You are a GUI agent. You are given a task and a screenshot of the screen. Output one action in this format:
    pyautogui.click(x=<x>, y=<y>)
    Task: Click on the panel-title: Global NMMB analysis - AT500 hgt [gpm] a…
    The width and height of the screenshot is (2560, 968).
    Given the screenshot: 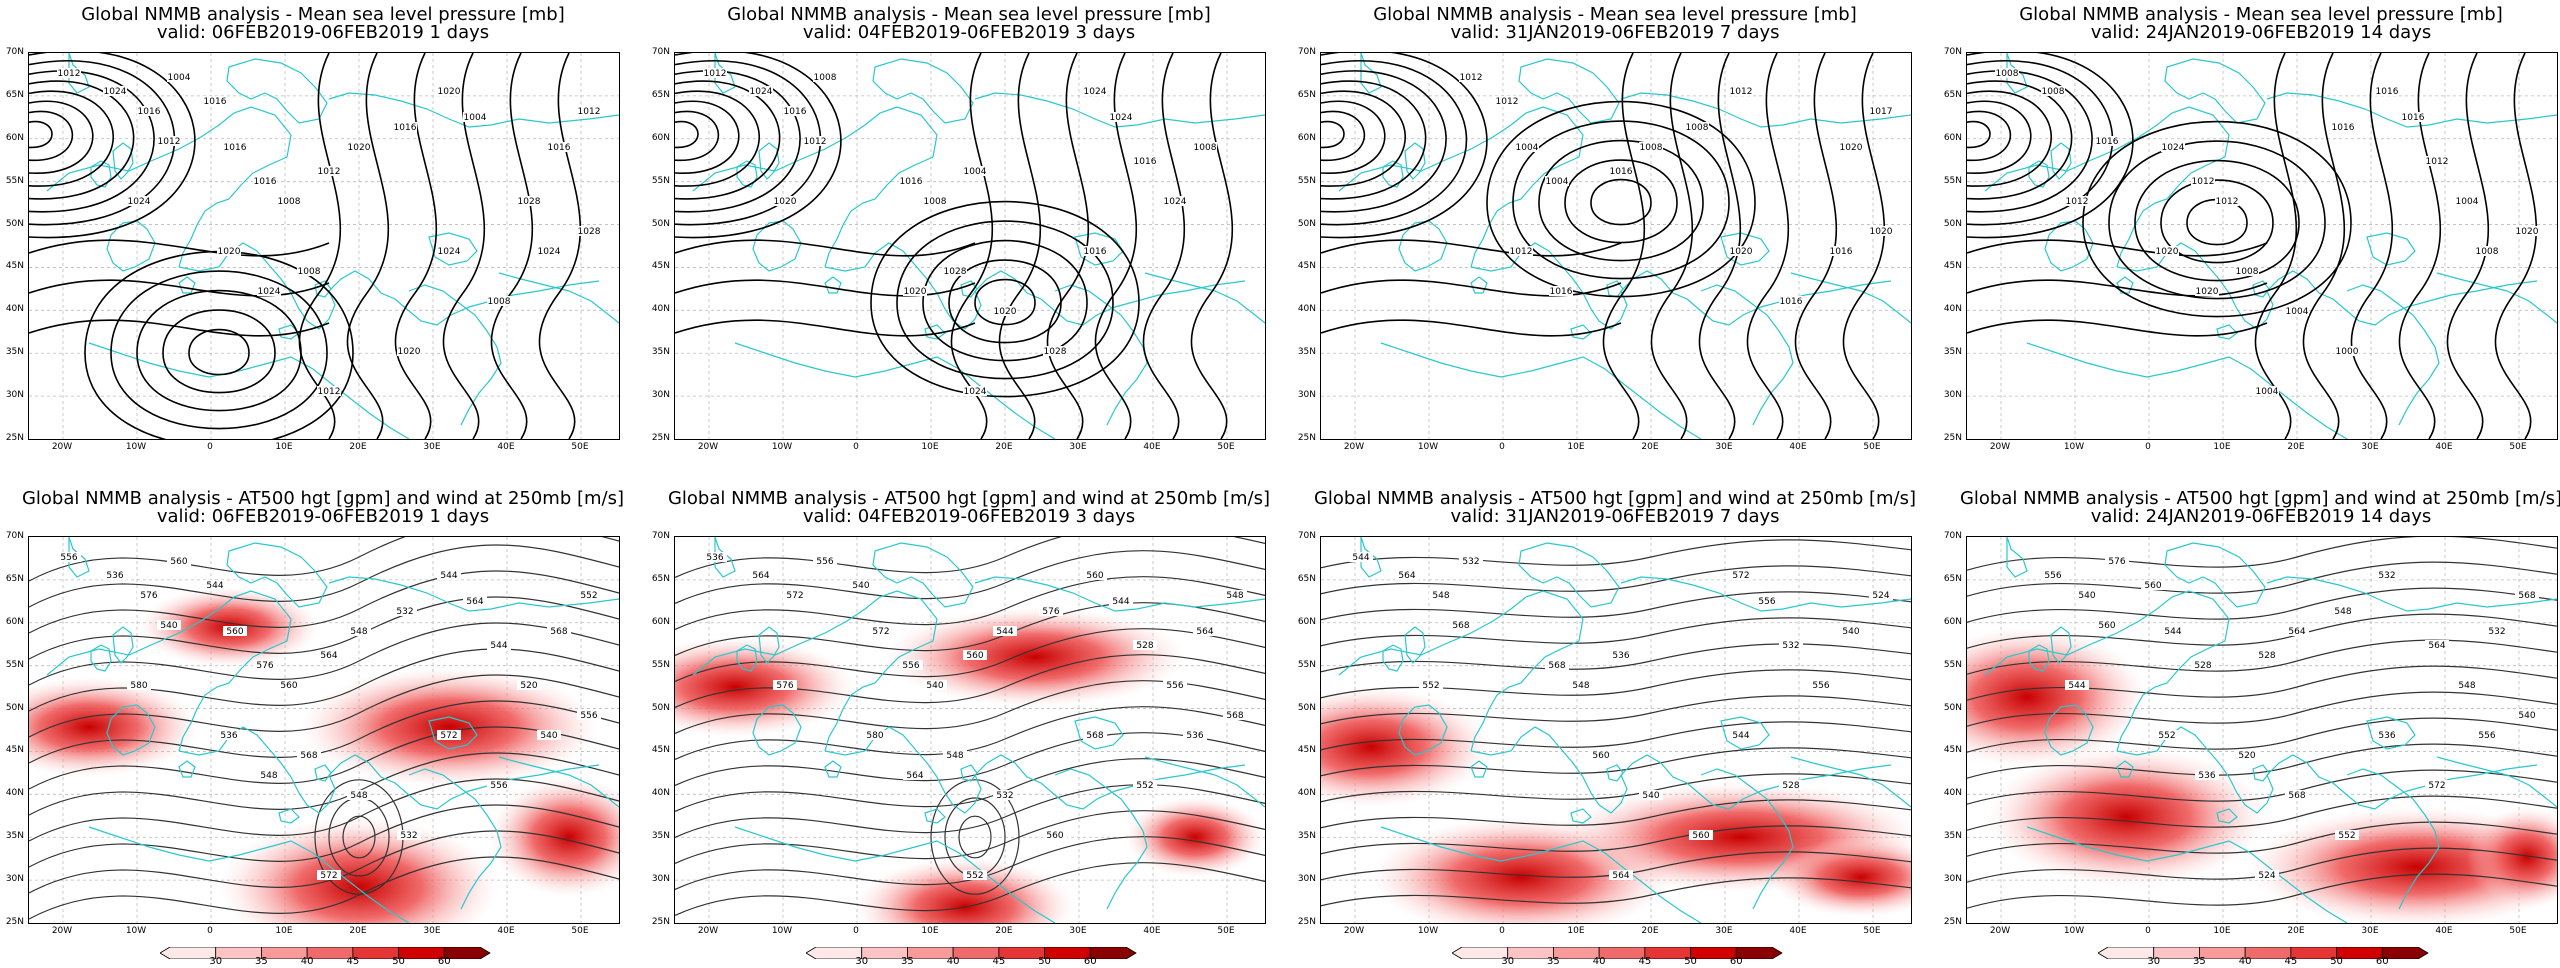 What is the action you would take?
    pyautogui.click(x=1615, y=498)
    